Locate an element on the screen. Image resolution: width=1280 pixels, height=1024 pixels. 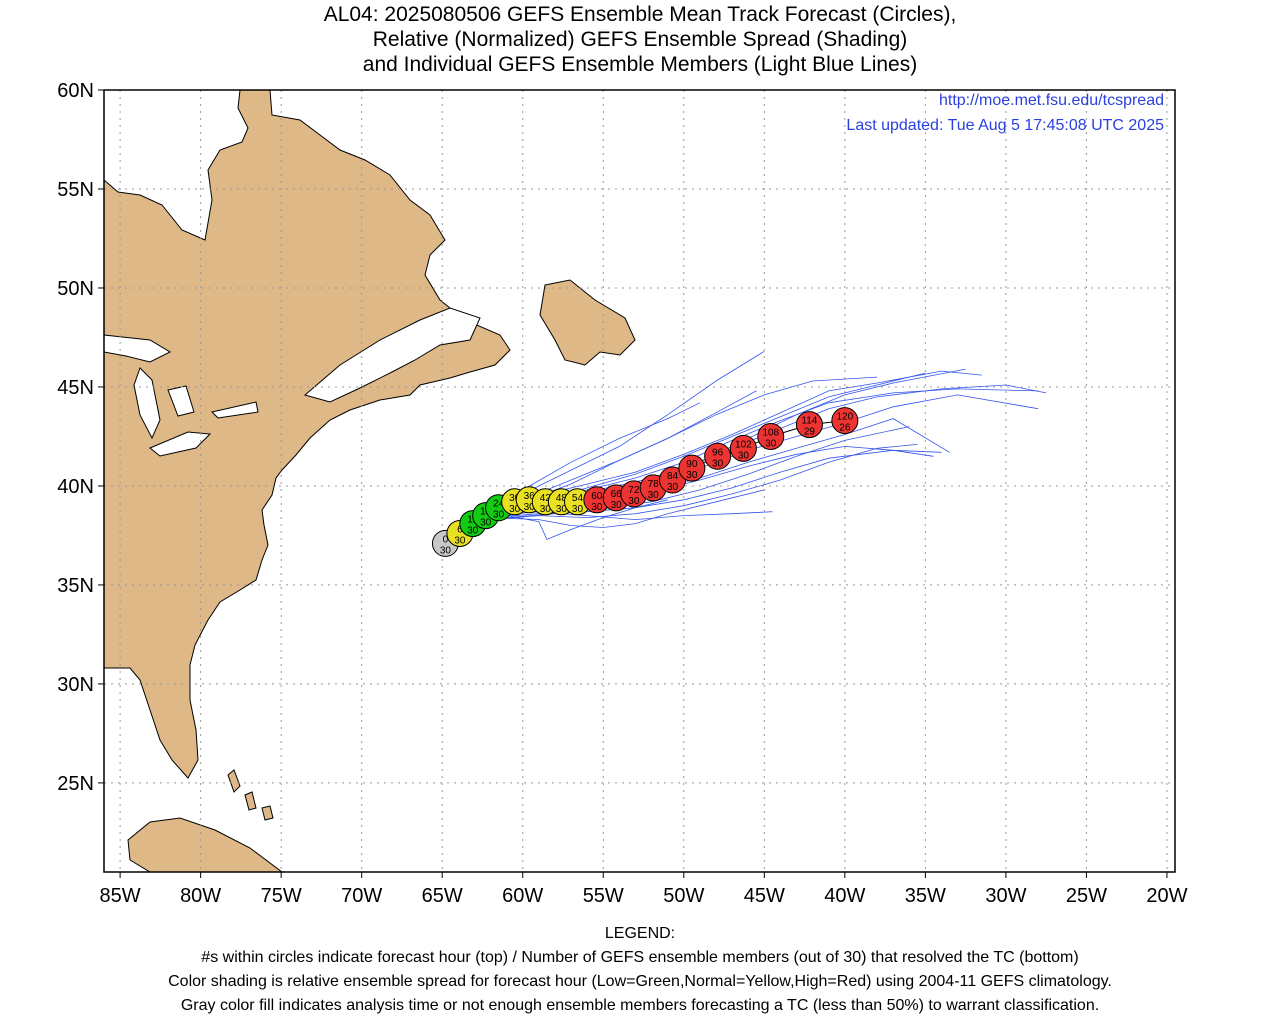
lat-tick-label: 55N is located at coordinates (75, 190).